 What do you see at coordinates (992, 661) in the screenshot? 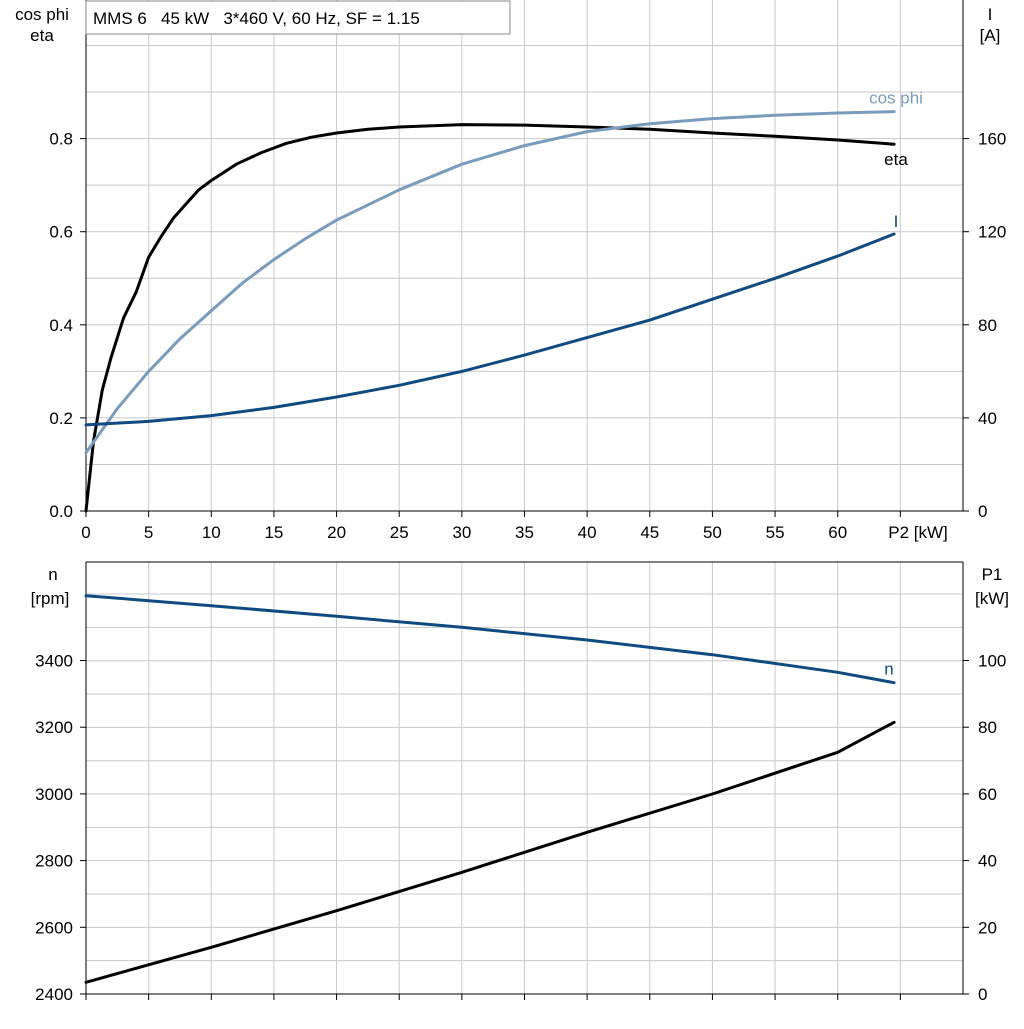
I see `bottom-right-tick-label: 100` at bounding box center [992, 661].